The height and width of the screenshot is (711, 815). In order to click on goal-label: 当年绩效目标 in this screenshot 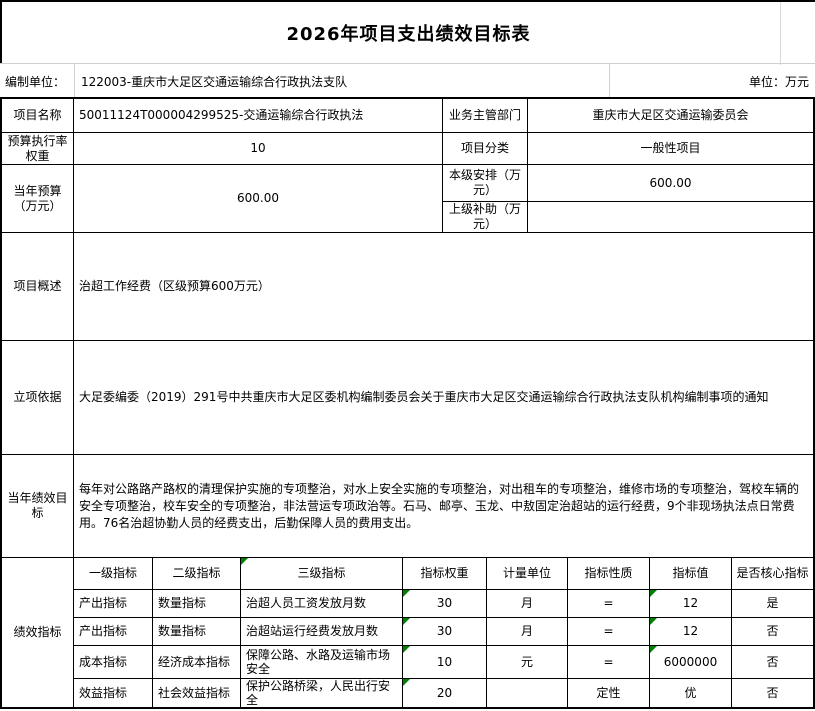, I will do `click(38, 506)`.